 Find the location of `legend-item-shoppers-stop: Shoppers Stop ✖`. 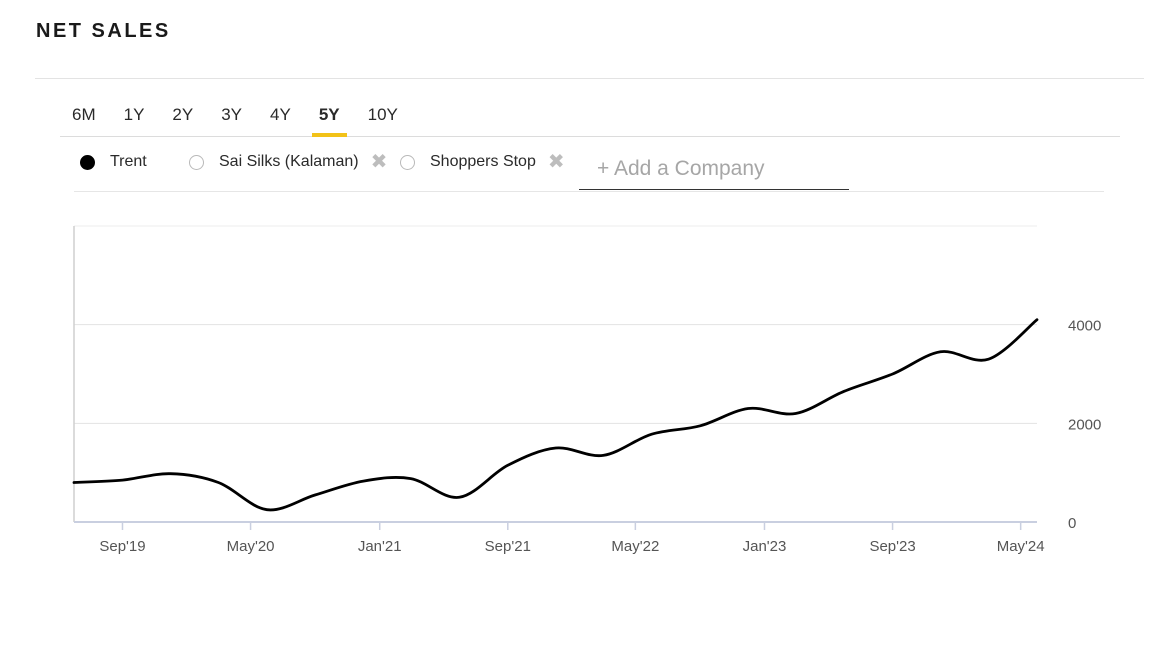

legend-item-shoppers-stop: Shoppers Stop ✖ is located at coordinates (482, 162).